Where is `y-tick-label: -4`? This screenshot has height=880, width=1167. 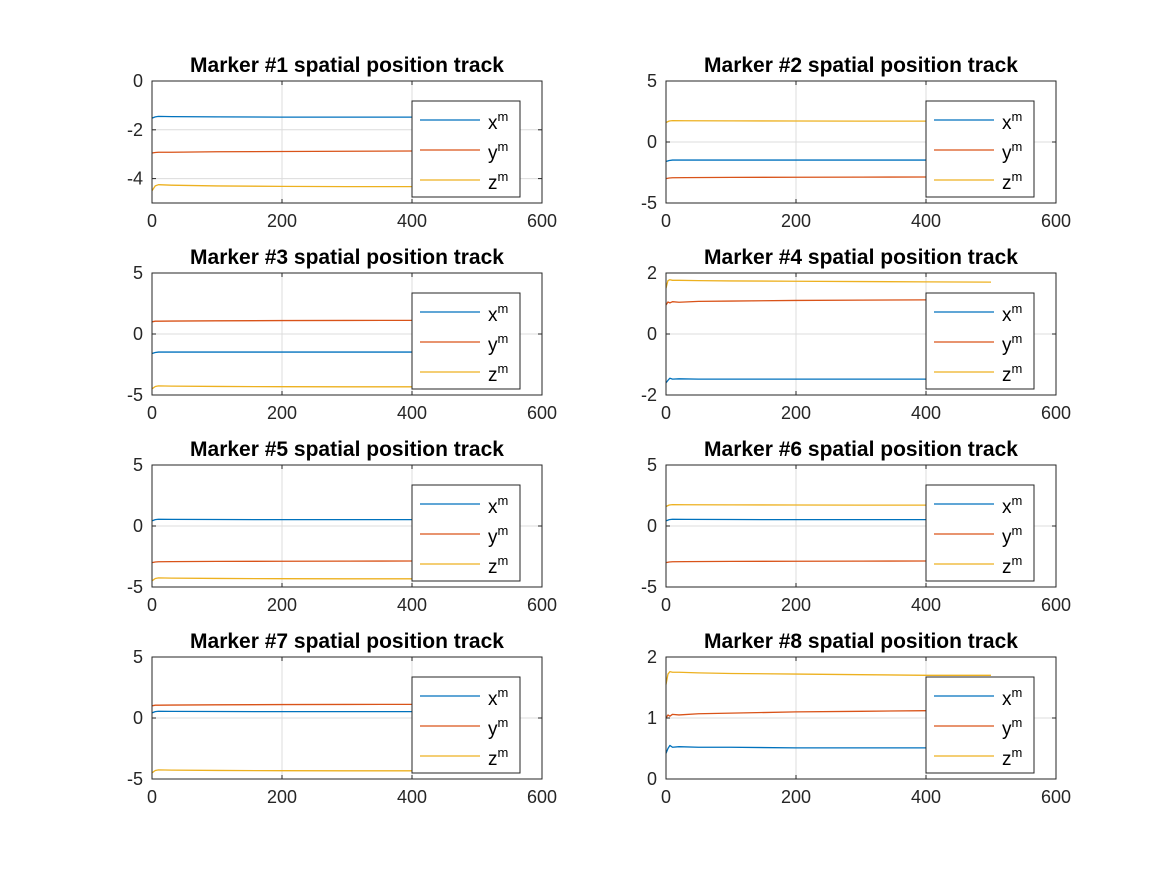 y-tick-label: -4 is located at coordinates (135, 179).